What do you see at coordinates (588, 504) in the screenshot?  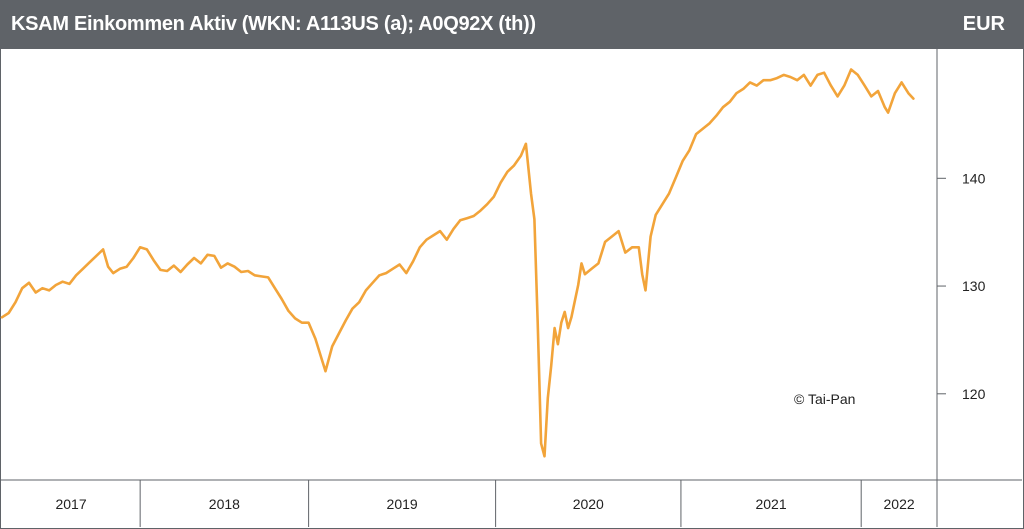 I see `x-tick-label: 2020` at bounding box center [588, 504].